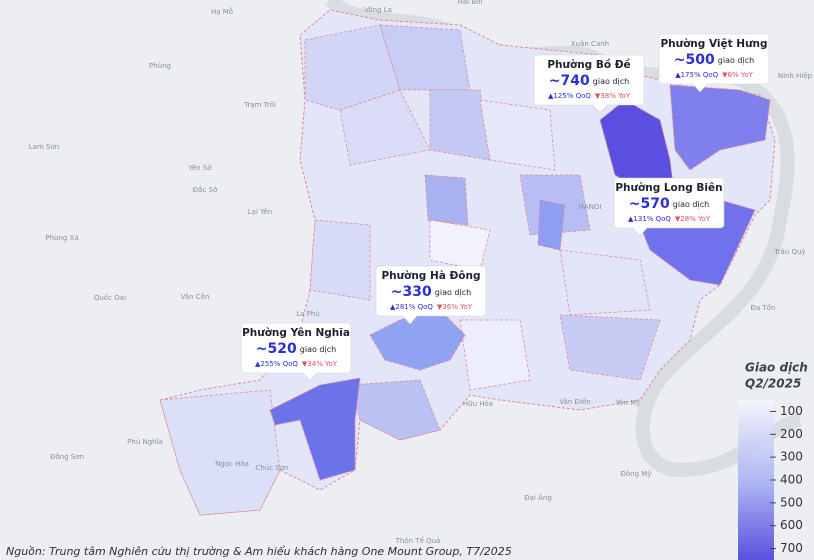  I want to click on callout-value: ~330 giao dịch, so click(431, 292).